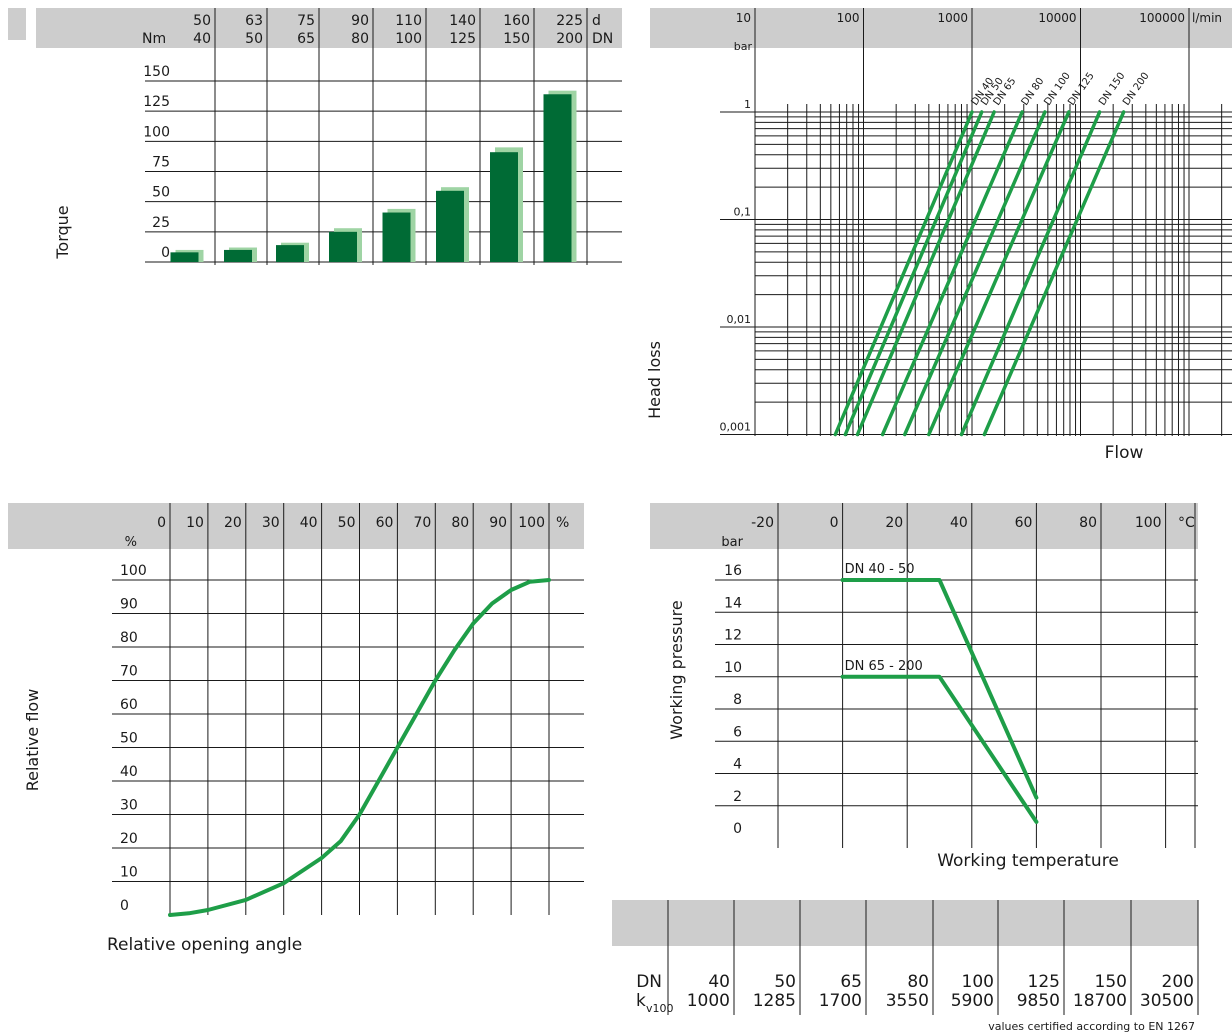 Image resolution: width=1232 pixels, height=1035 pixels. I want to click on kv-kv-value: 30500, so click(1167, 1001).